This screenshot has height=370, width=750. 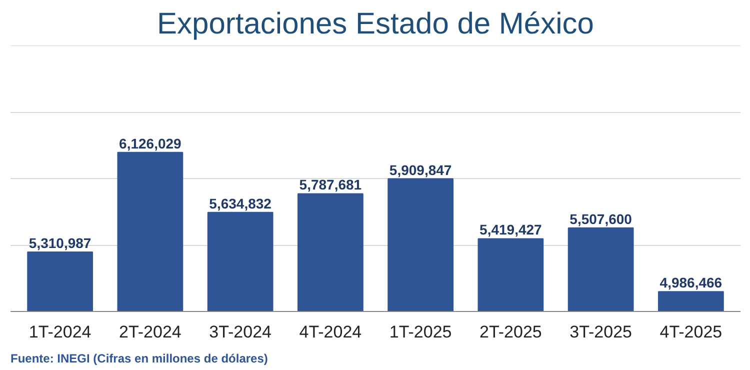 What do you see at coordinates (150, 332) in the screenshot?
I see `x-tick-label: 2T-2024` at bounding box center [150, 332].